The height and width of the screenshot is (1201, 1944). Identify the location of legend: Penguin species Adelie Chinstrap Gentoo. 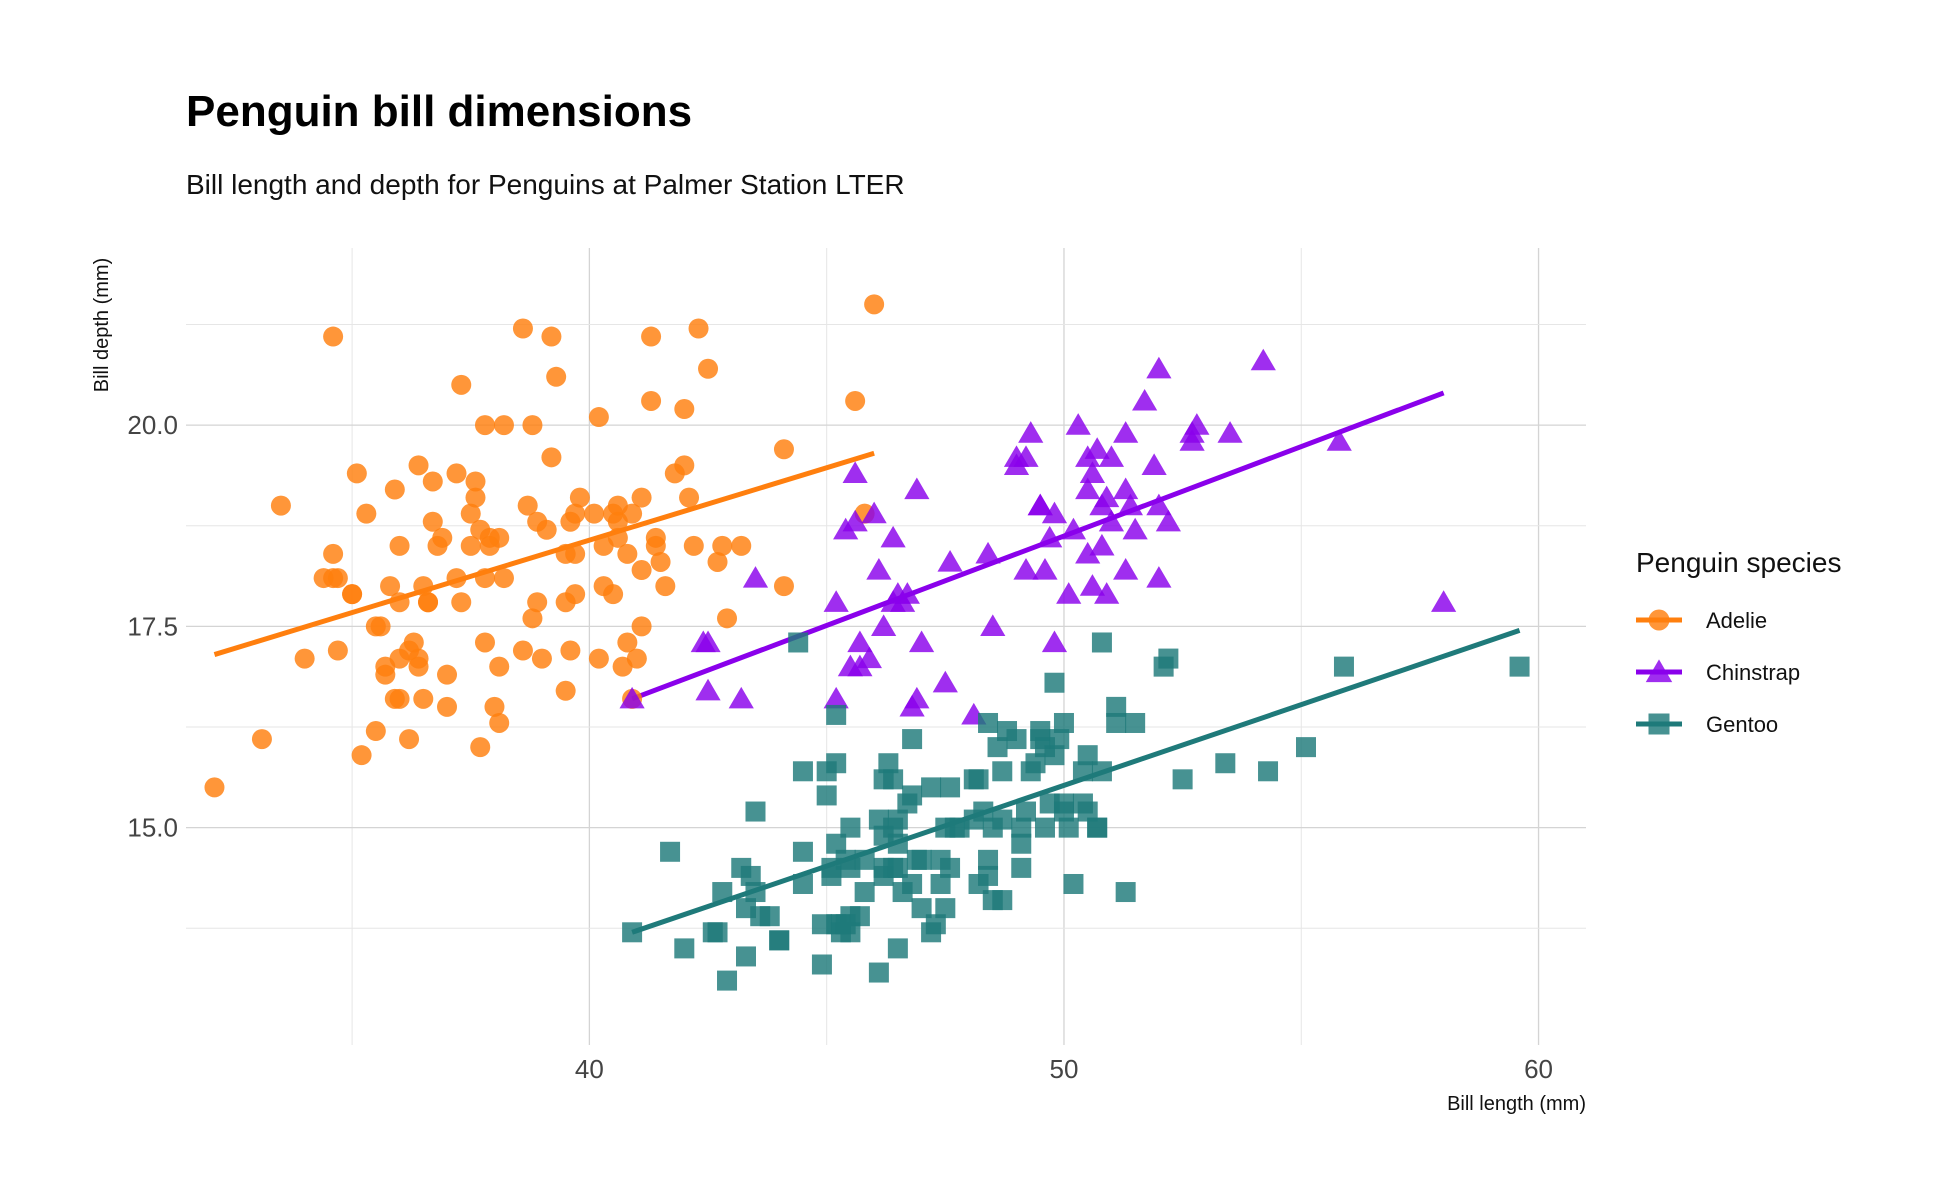
(1738, 642).